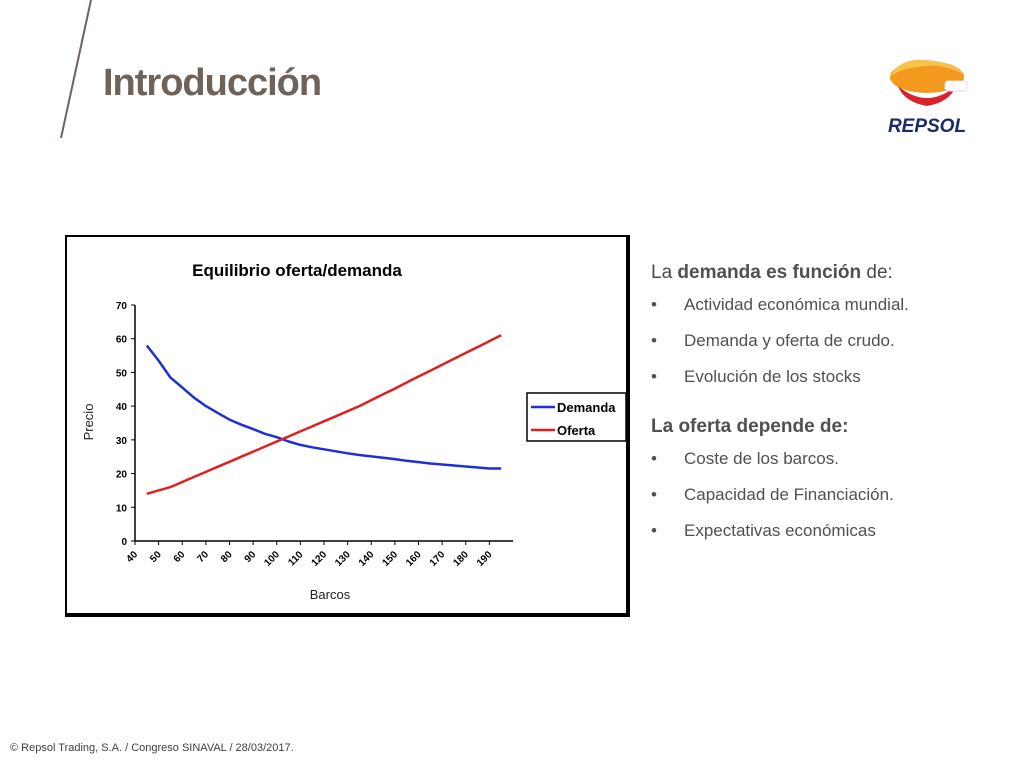 This screenshot has height=768, width=1024. I want to click on list-item-text: Coste de los barcos., so click(761, 458).